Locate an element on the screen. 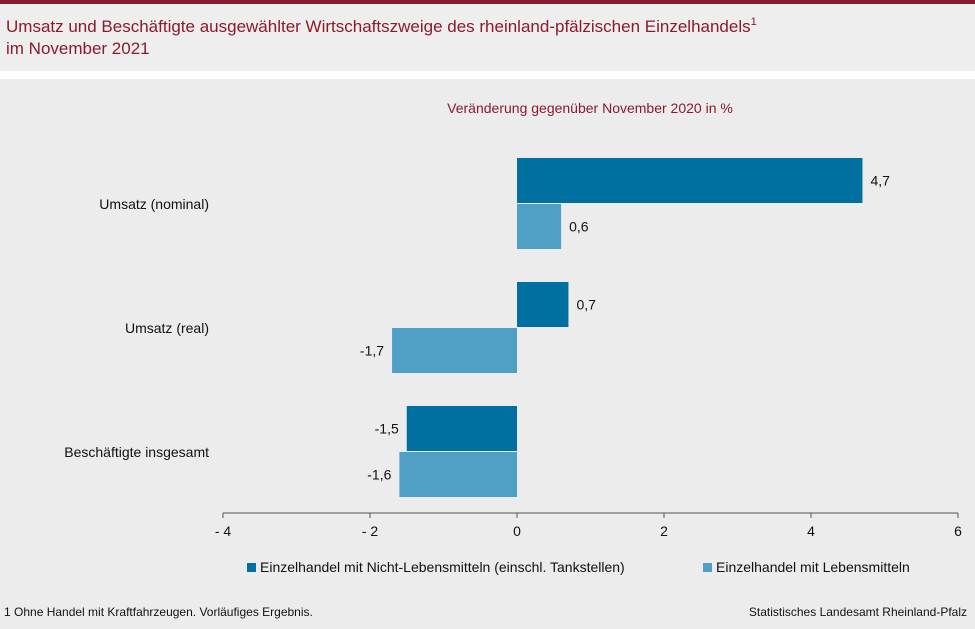  header-divider is located at coordinates (487, 75).